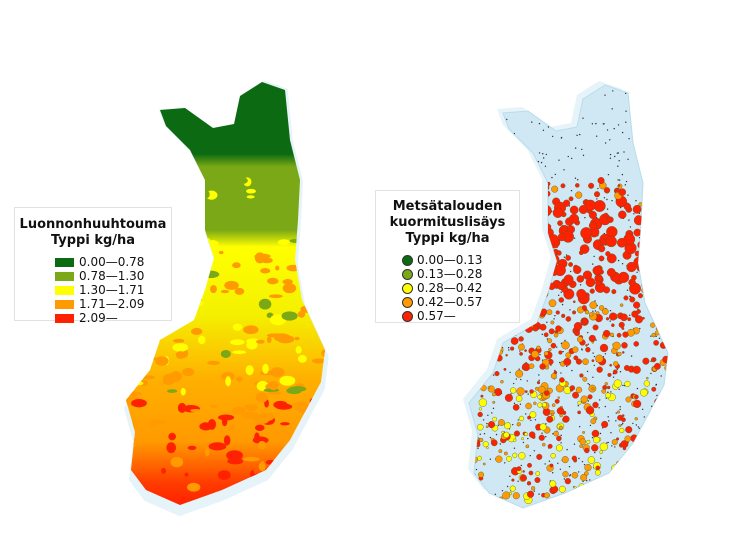  Describe the element at coordinates (64, 318) in the screenshot. I see `legend-swatch` at that location.